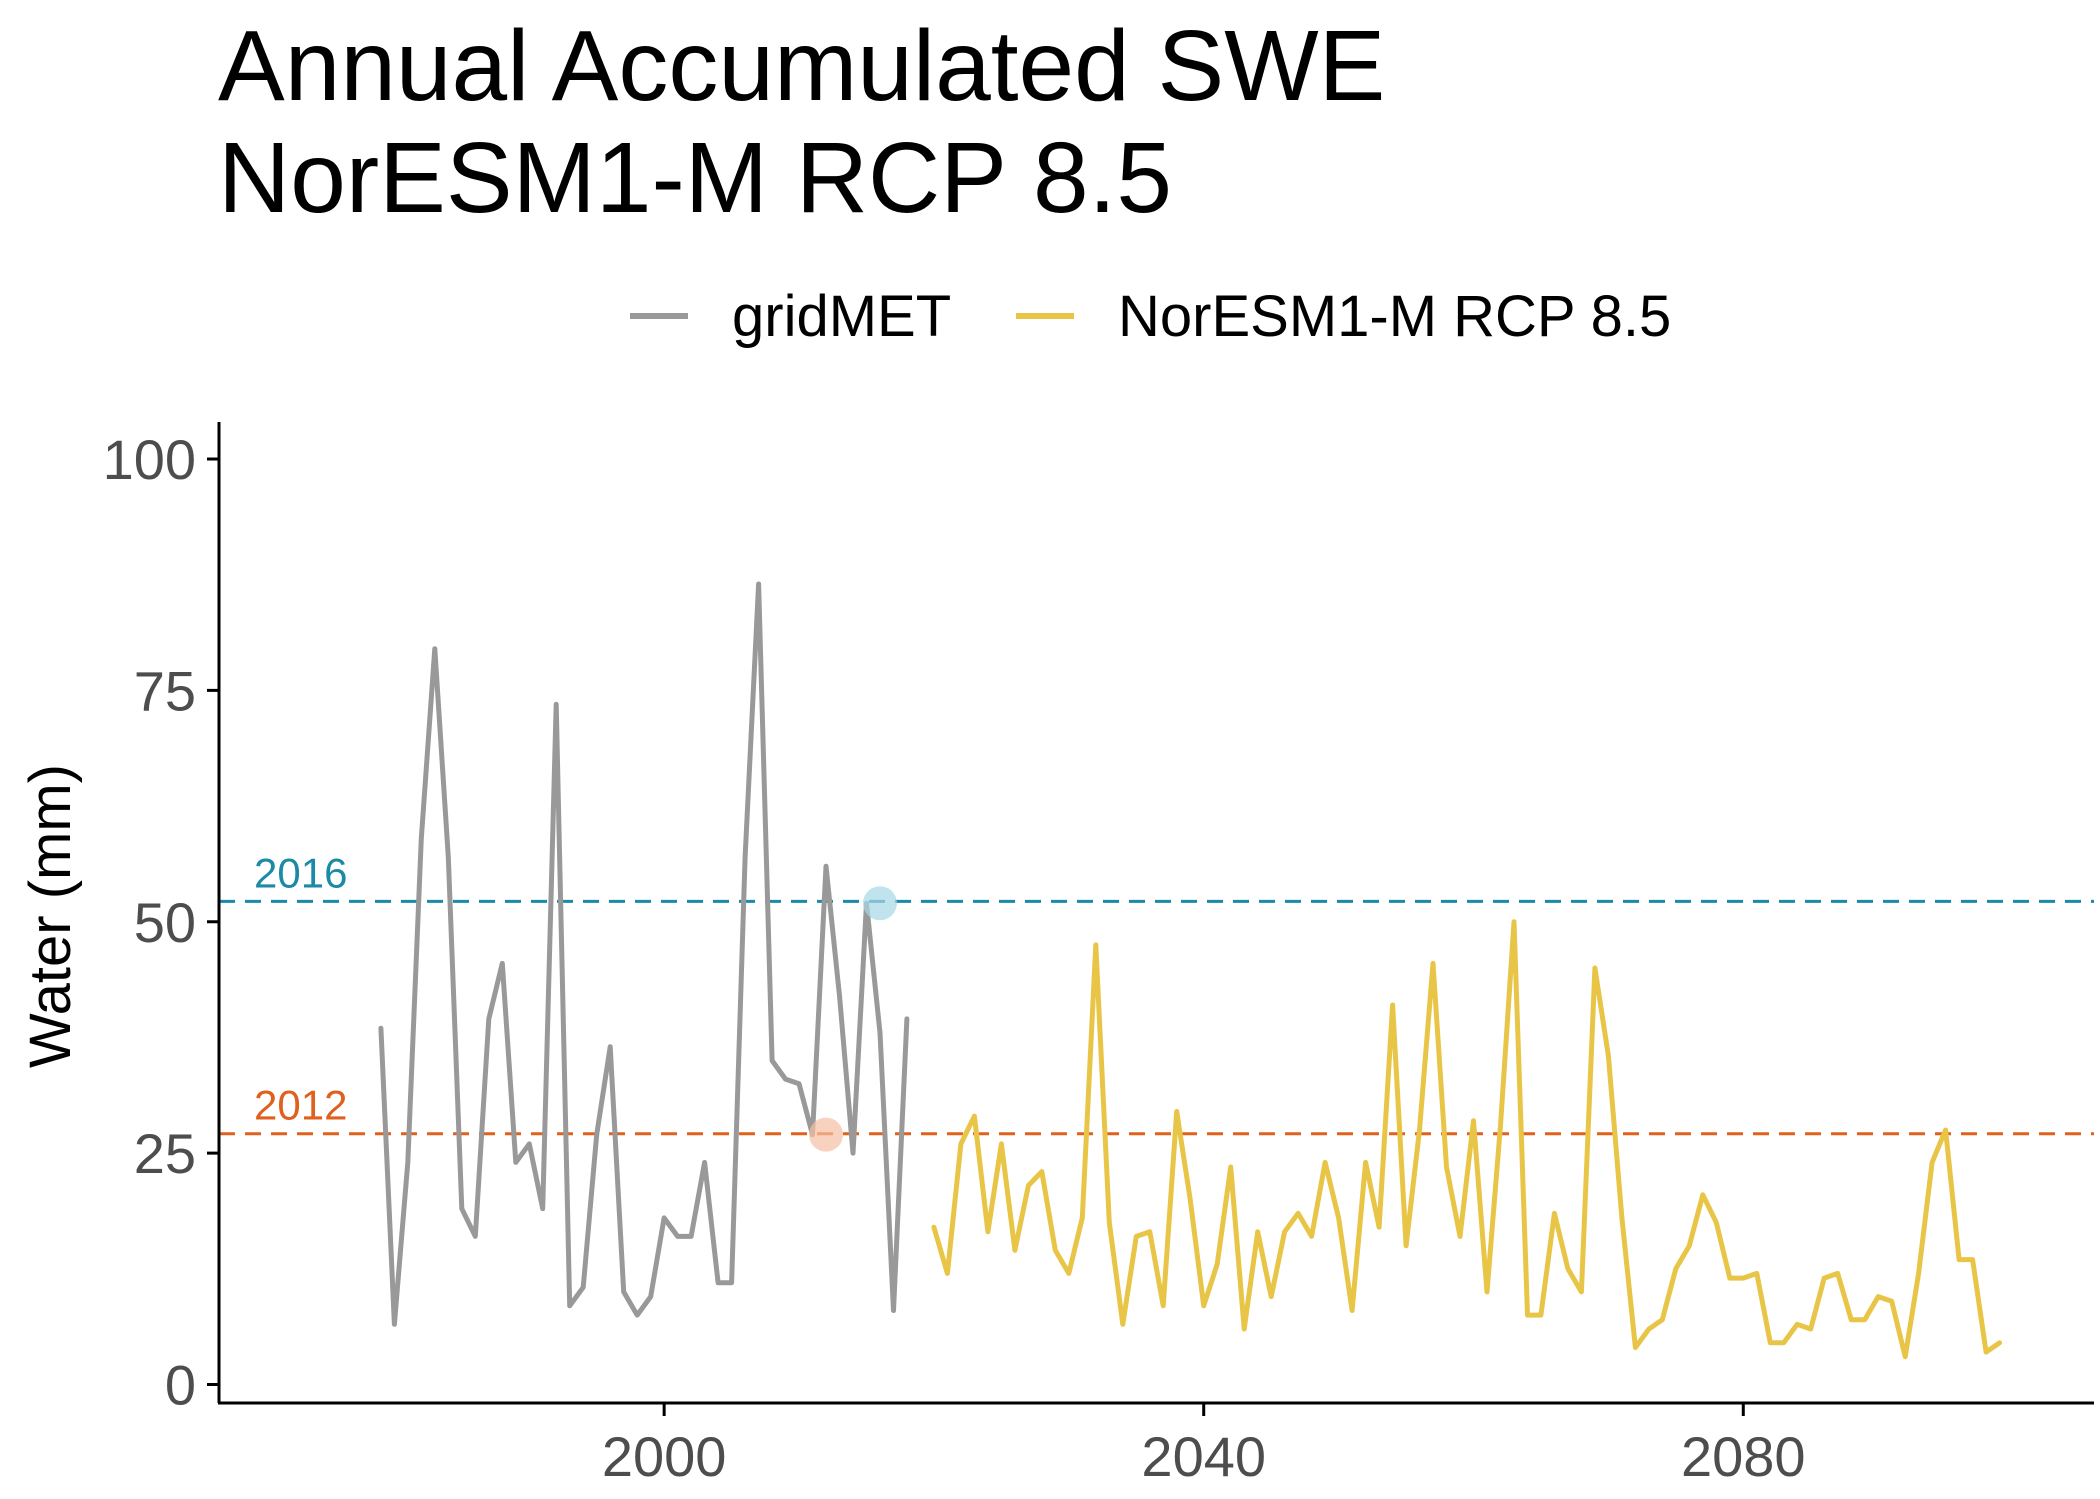 Image resolution: width=2100 pixels, height=1499 pixels. Describe the element at coordinates (149, 459) in the screenshot. I see `y-tick-label-100: 100` at that location.